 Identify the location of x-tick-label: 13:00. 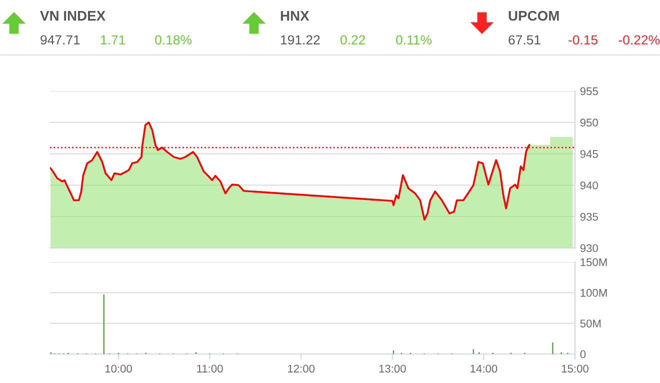
(392, 368).